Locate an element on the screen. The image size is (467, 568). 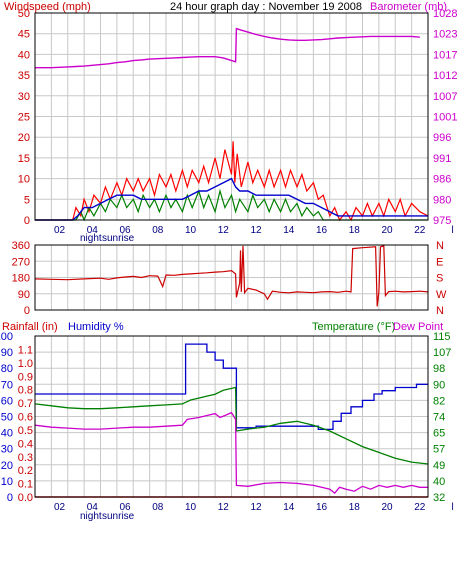
humidity-line is located at coordinates (231, 387).